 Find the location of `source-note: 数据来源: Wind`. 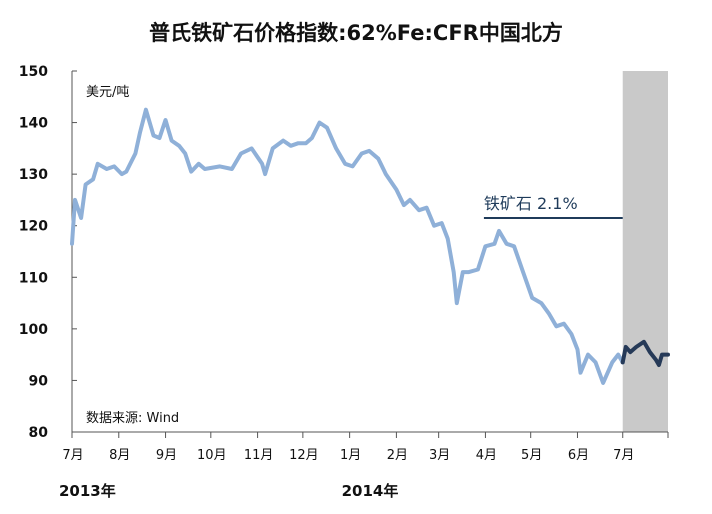

source-note: 数据来源: Wind is located at coordinates (132, 418).